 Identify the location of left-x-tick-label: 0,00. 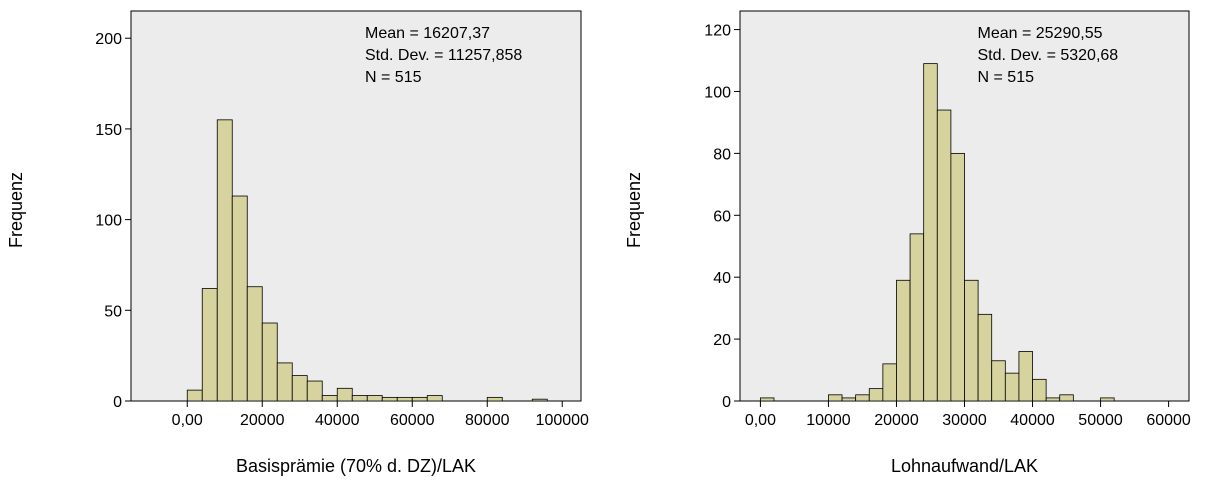
(187, 420).